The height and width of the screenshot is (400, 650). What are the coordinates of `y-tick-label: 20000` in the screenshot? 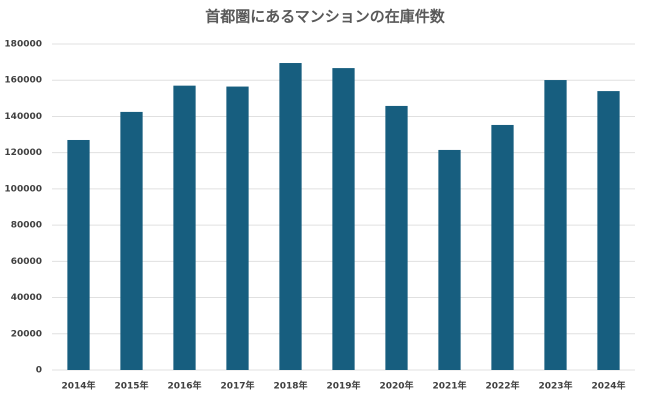 It's located at (26, 334).